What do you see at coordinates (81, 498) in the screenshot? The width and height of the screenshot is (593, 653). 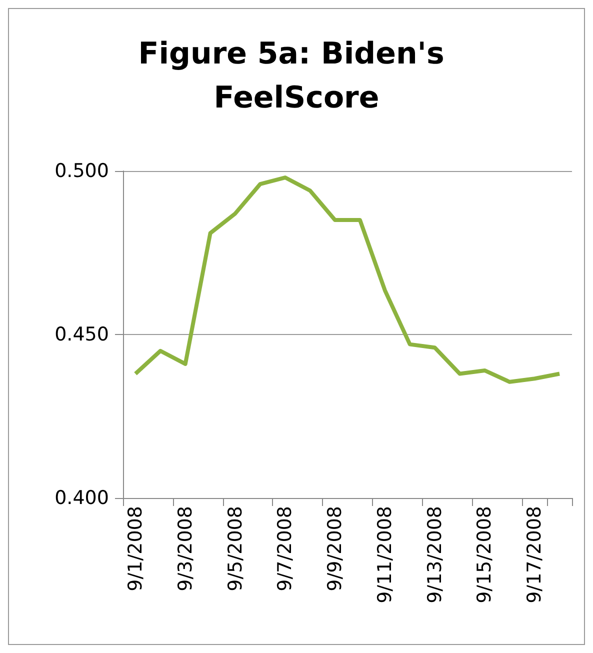 I see `y-tick-label: 0.400` at bounding box center [81, 498].